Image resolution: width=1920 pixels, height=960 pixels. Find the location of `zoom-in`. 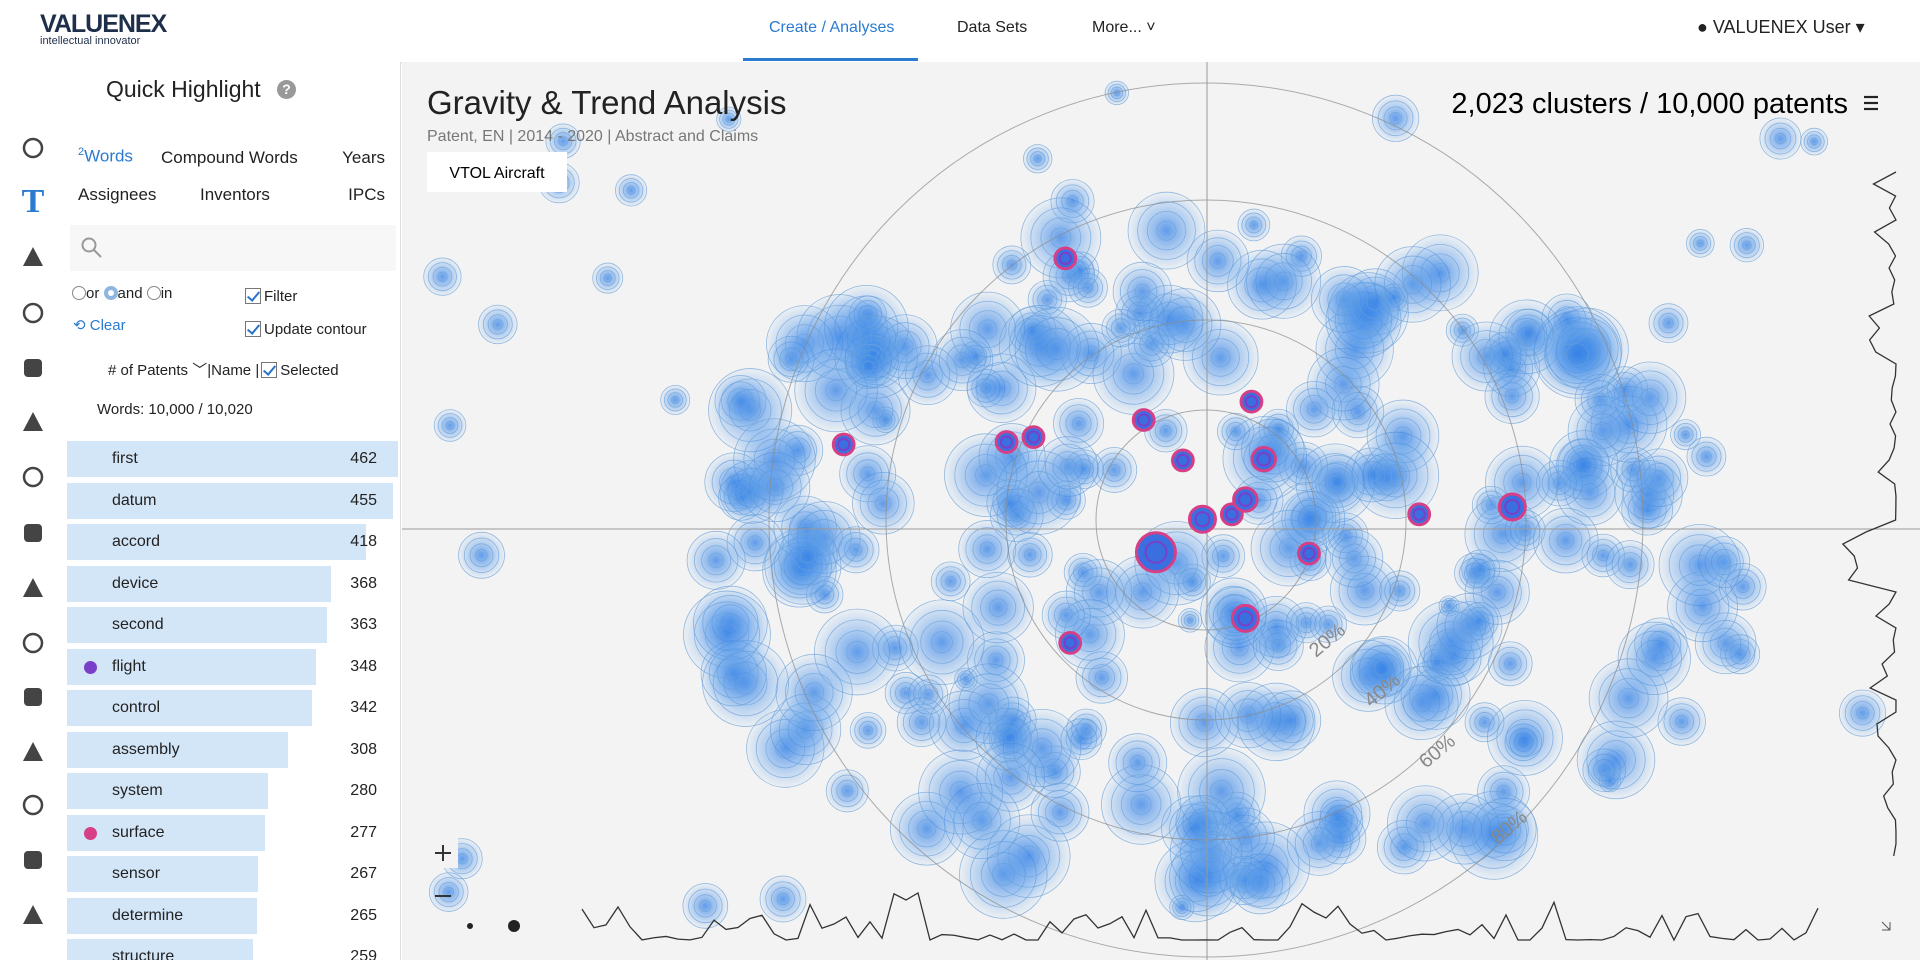

zoom-in is located at coordinates (443, 853).